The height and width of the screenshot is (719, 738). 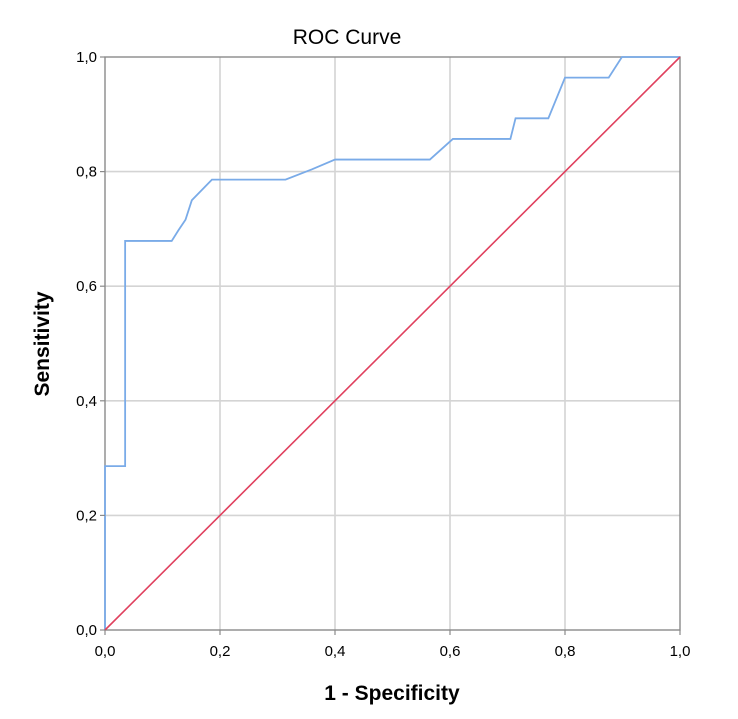 What do you see at coordinates (42, 343) in the screenshot?
I see `y-axis-label: Sensitivity` at bounding box center [42, 343].